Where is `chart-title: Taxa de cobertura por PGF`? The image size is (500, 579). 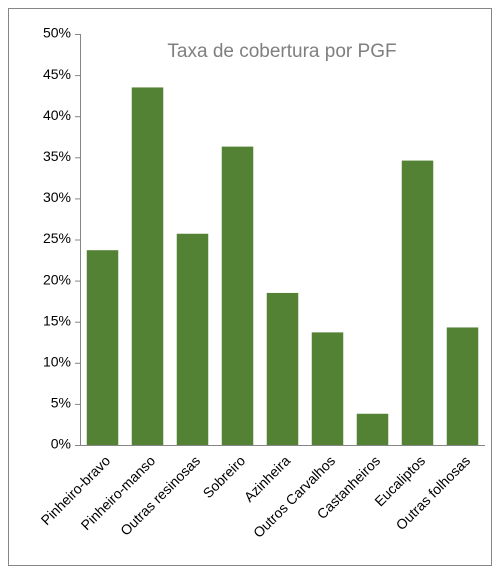
chart-title: Taxa de cobertura por PGF is located at coordinates (281, 51).